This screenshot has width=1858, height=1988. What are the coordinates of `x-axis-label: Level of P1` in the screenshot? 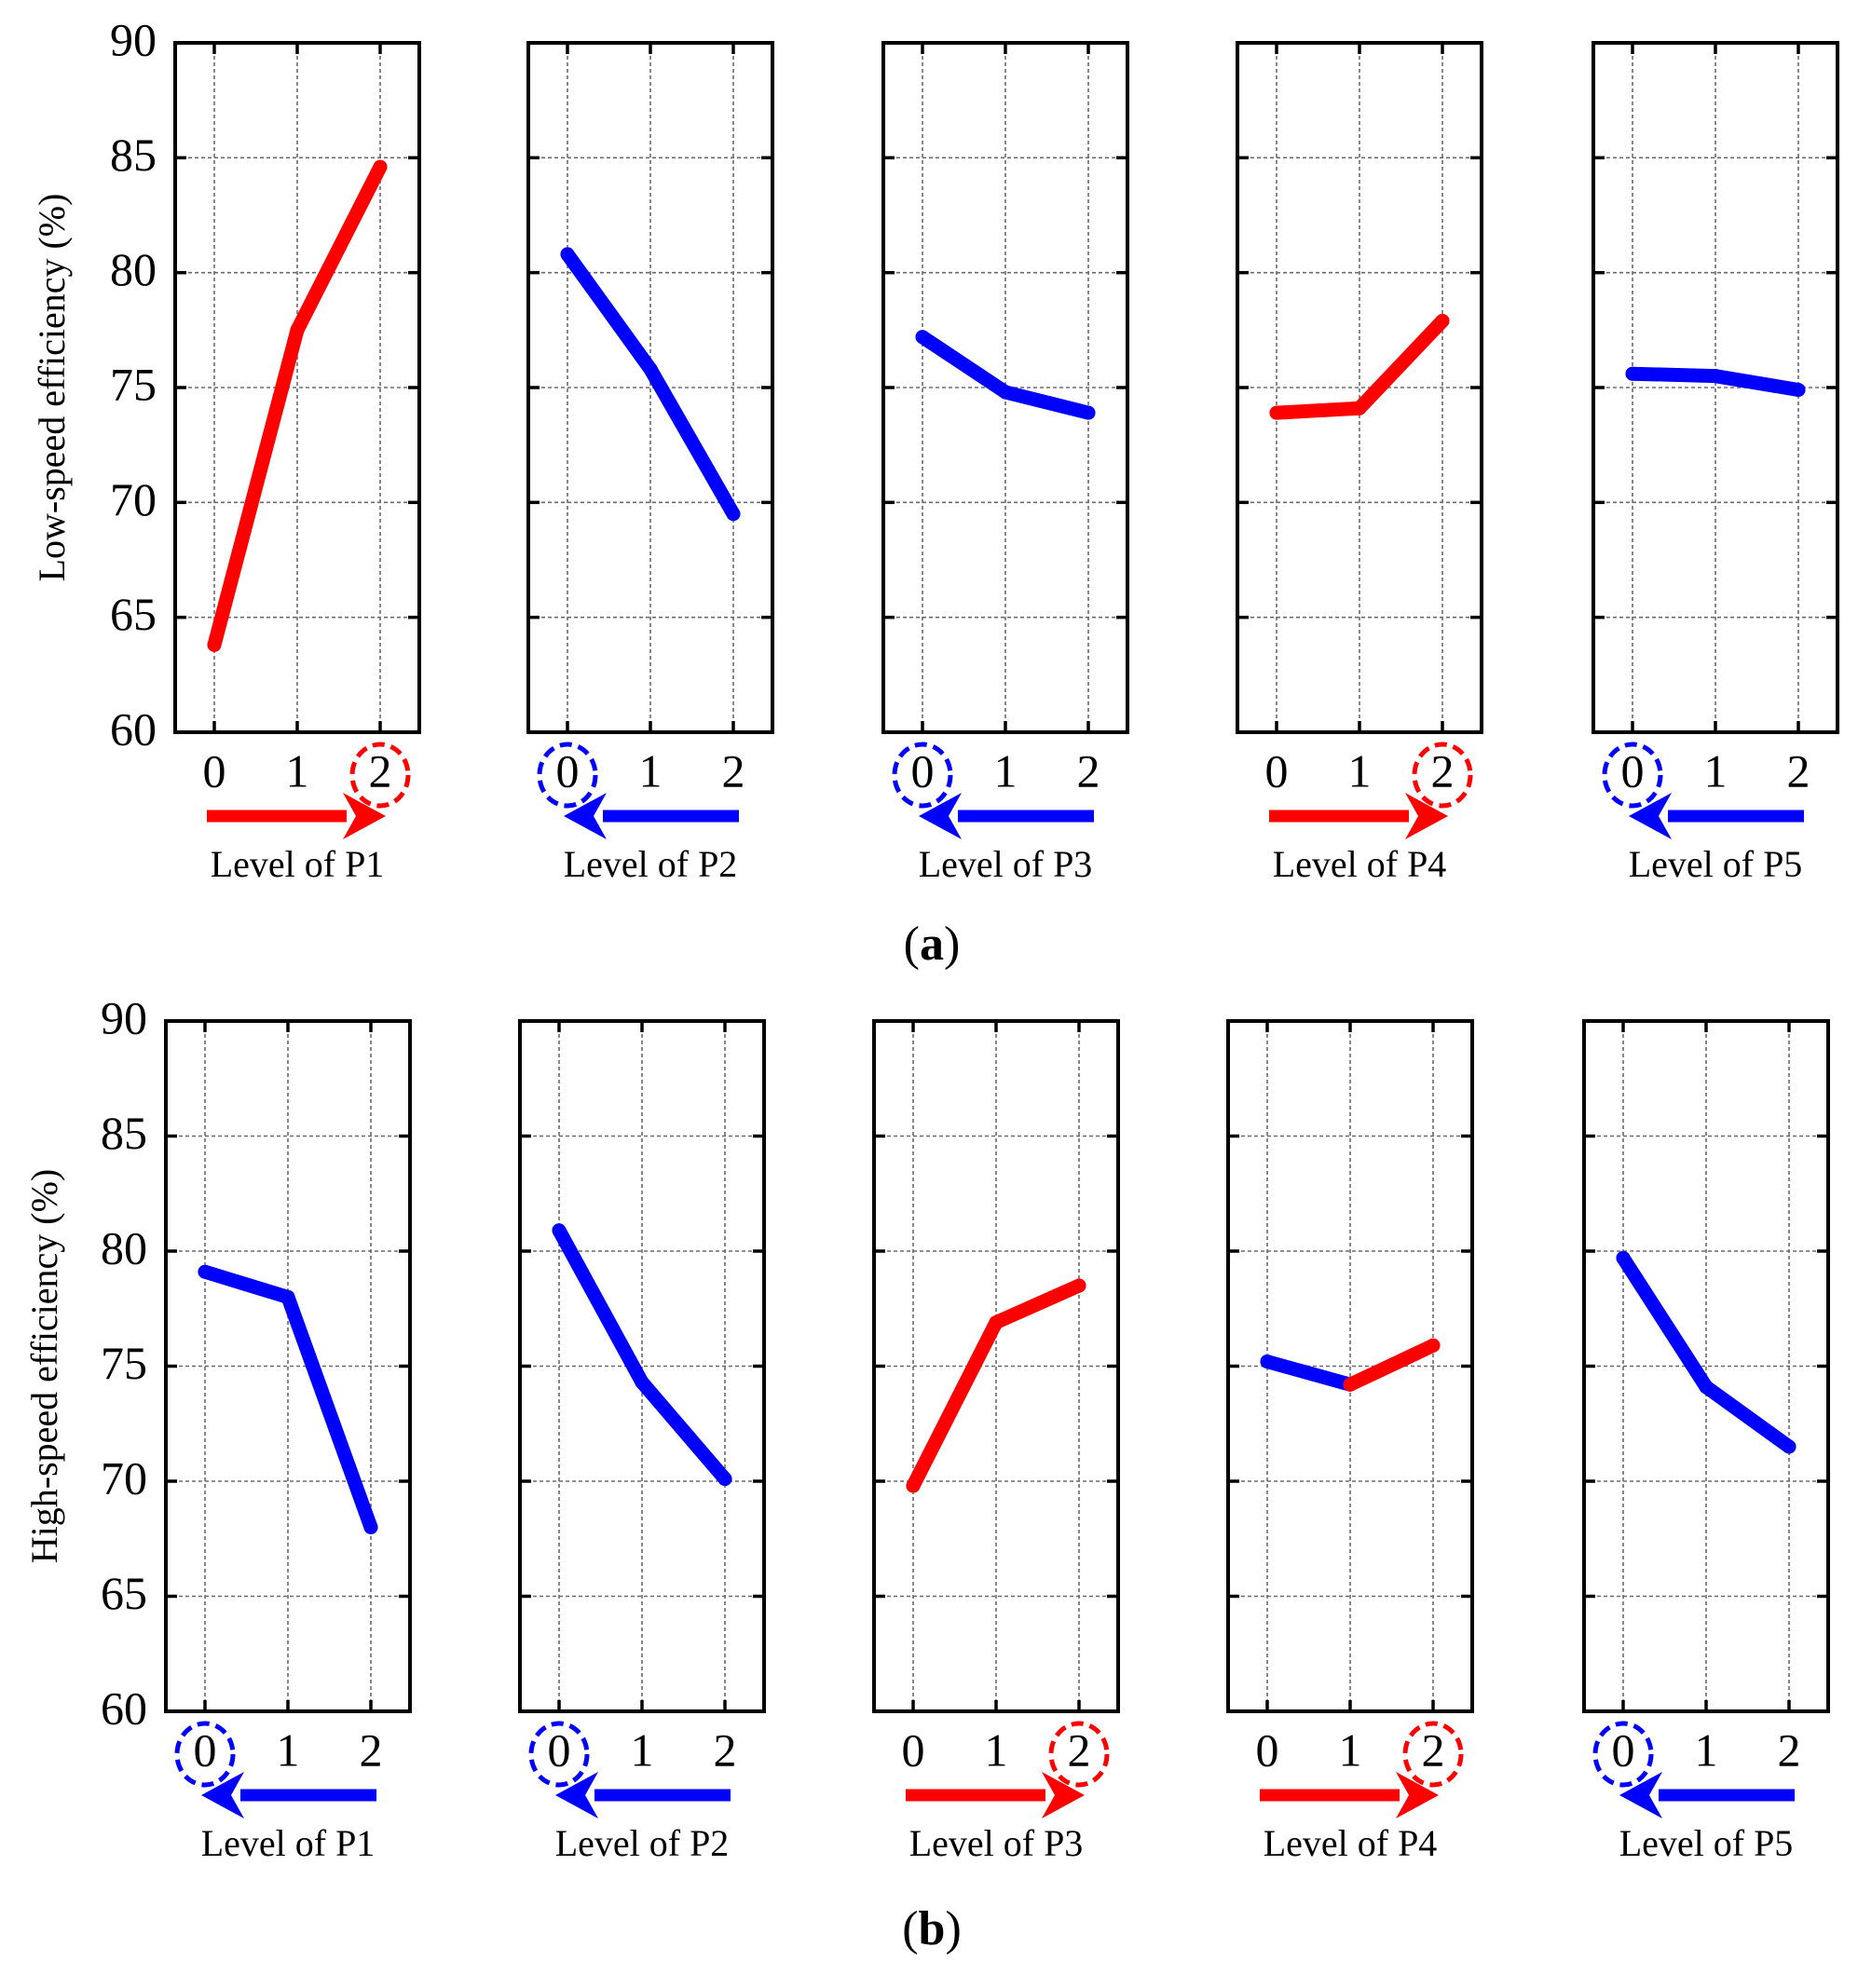 It's located at (298, 864).